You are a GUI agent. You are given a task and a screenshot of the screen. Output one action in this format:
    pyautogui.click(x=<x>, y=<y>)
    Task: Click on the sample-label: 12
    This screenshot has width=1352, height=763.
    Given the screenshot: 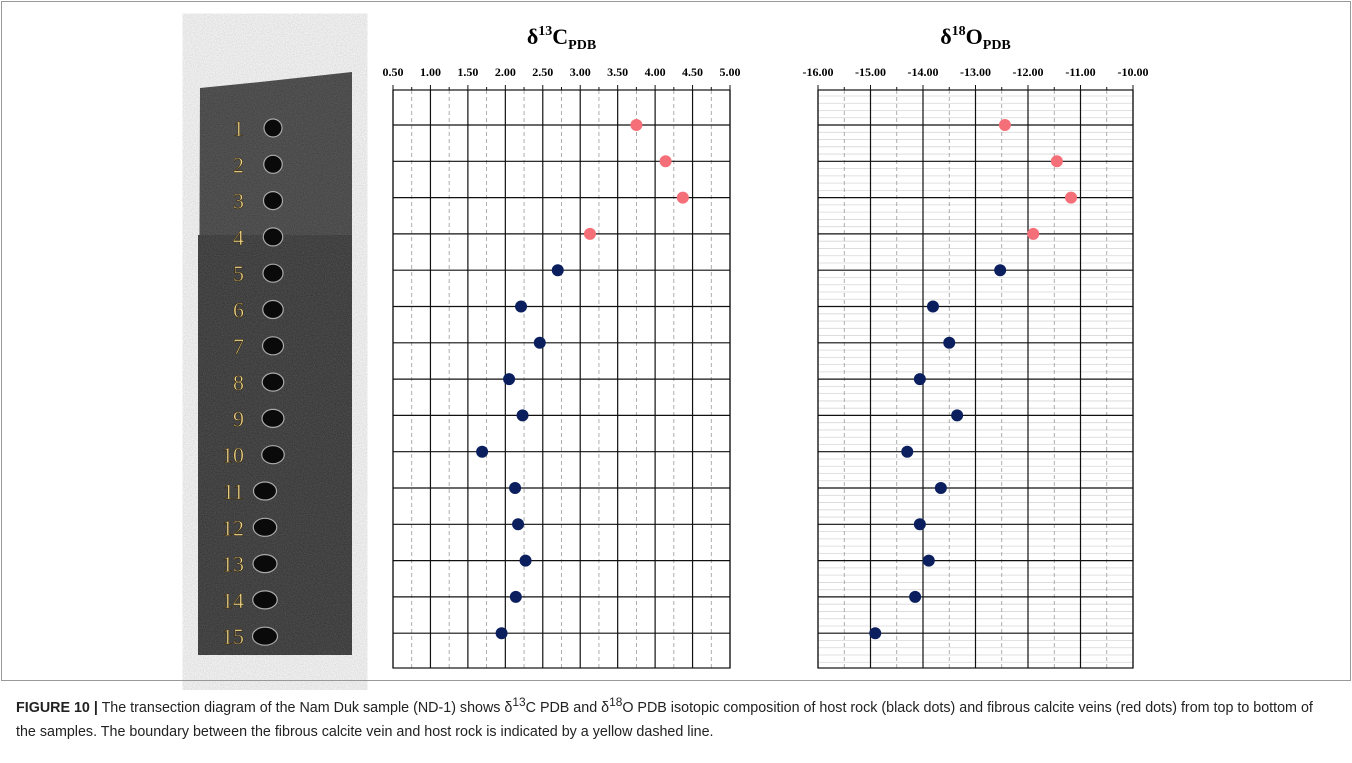 What is the action you would take?
    pyautogui.click(x=233, y=527)
    